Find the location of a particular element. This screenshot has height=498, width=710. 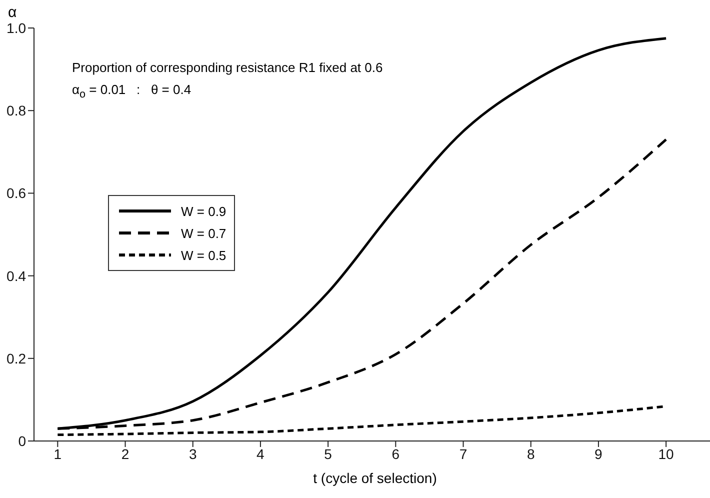

x-tick-label: 9 is located at coordinates (598, 454).